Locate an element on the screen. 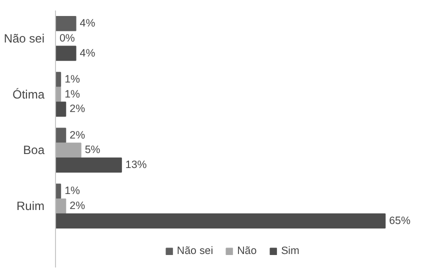 This screenshot has width=431, height=272. data-label: 0% is located at coordinates (68, 38).